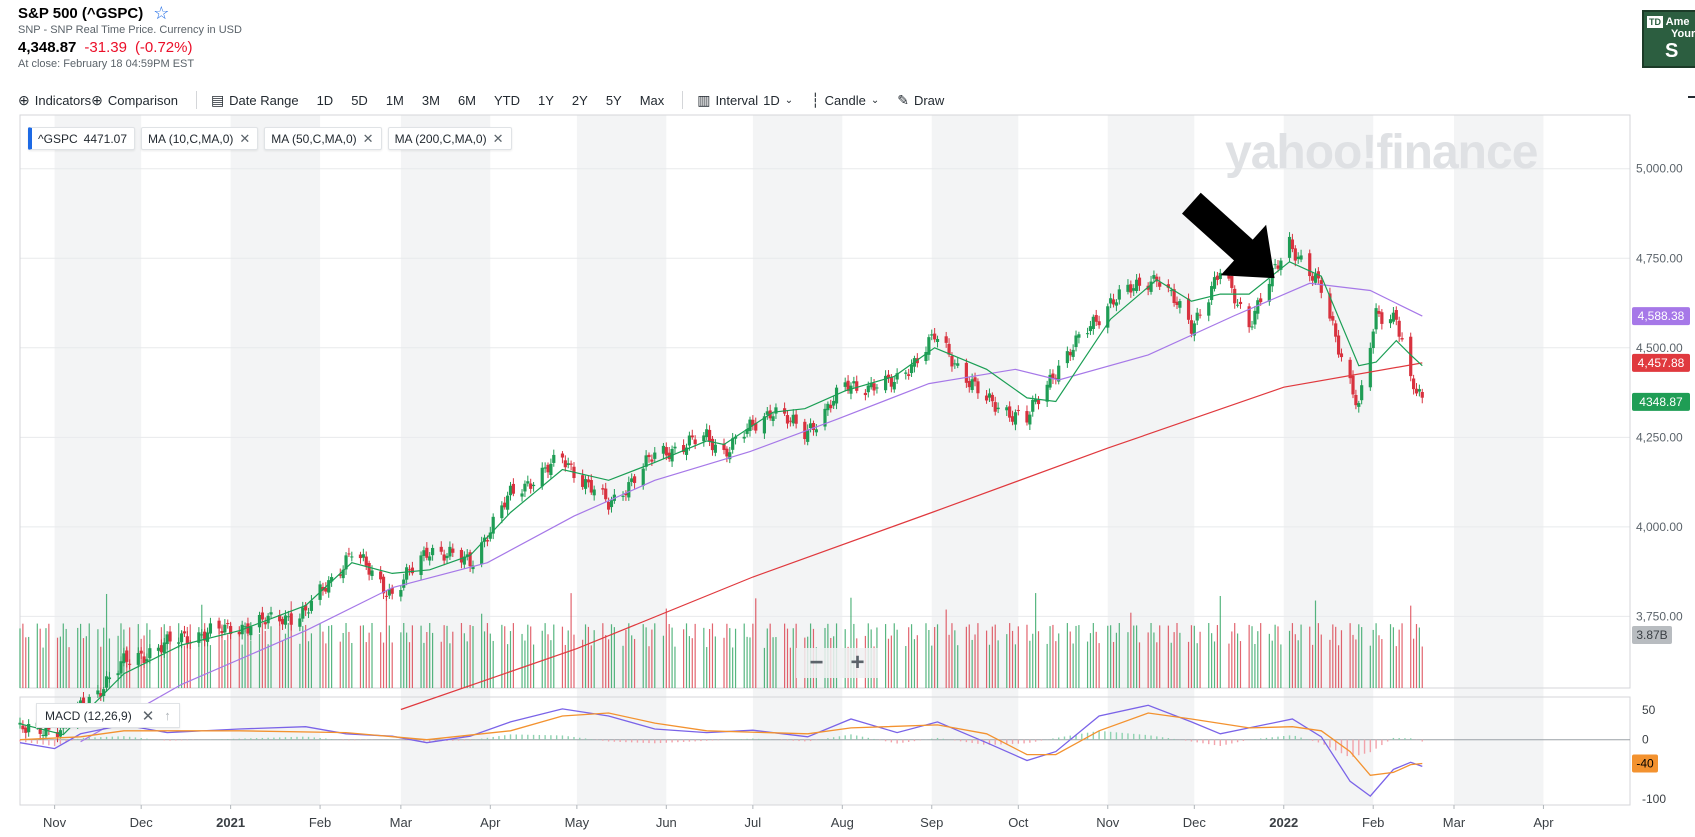  I want to click on draw-button: ✎ Draw, so click(920, 100).